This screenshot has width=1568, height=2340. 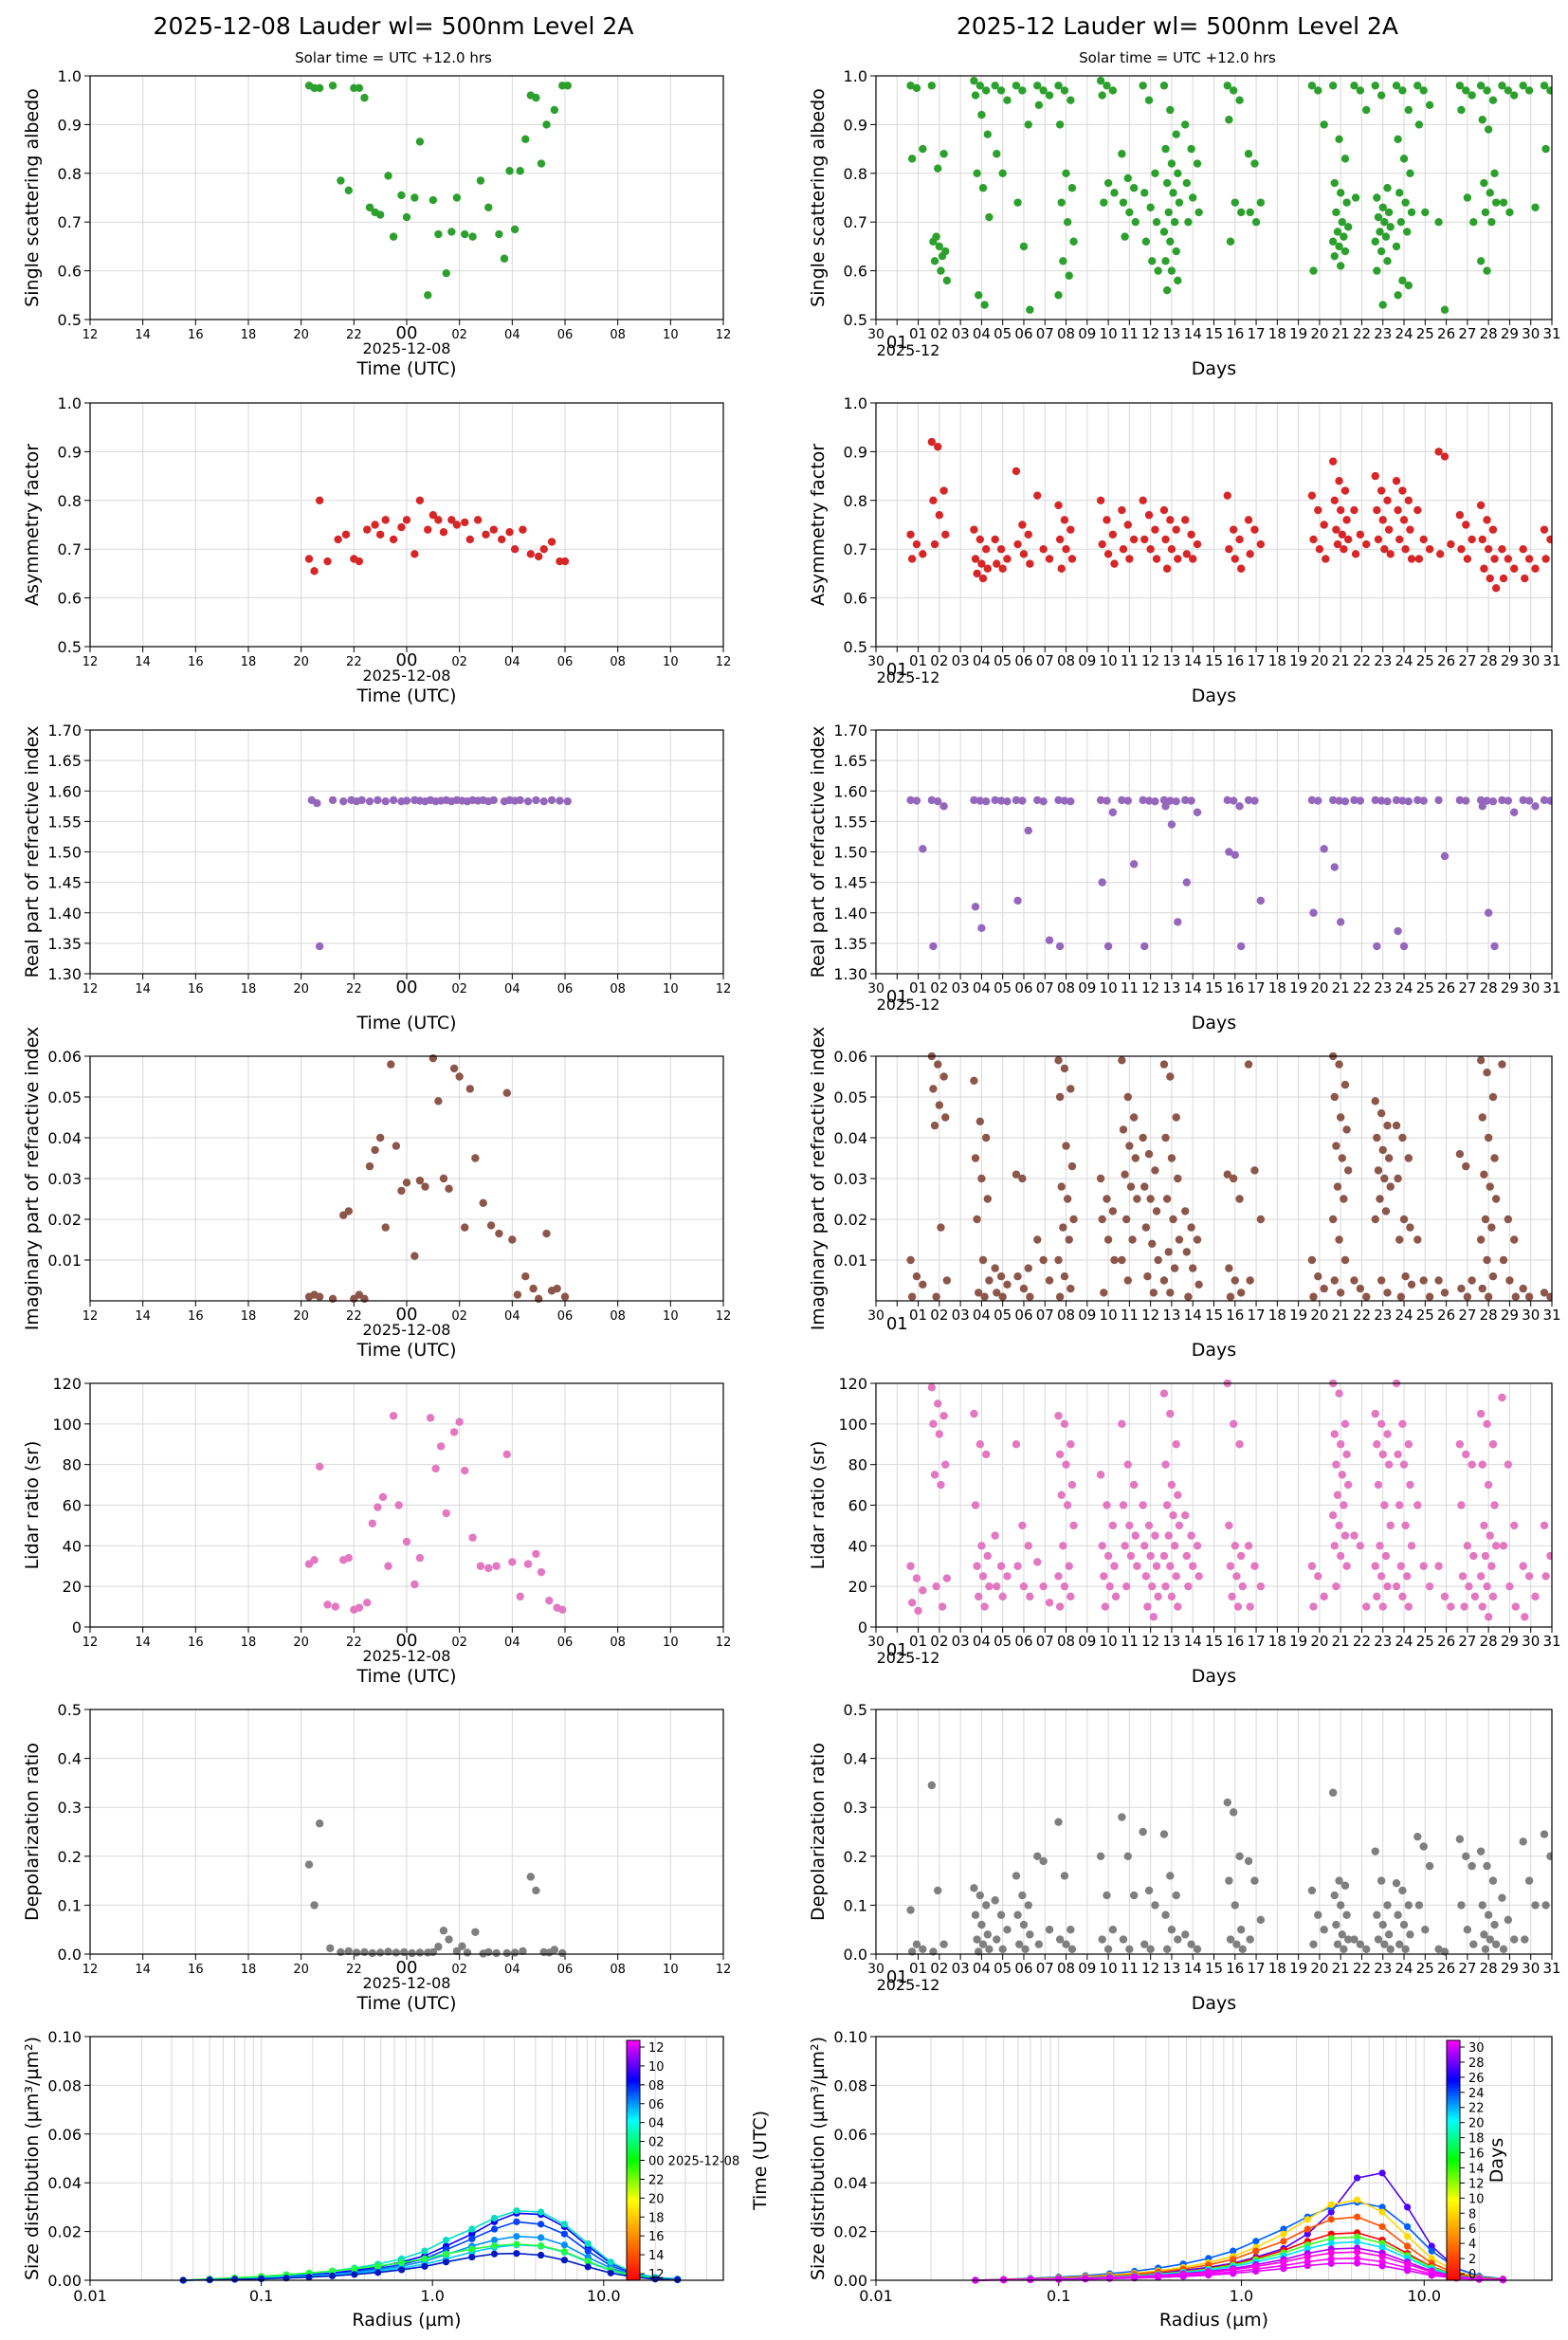 I want to click on x-tick-label: 01, so click(x=918, y=1968).